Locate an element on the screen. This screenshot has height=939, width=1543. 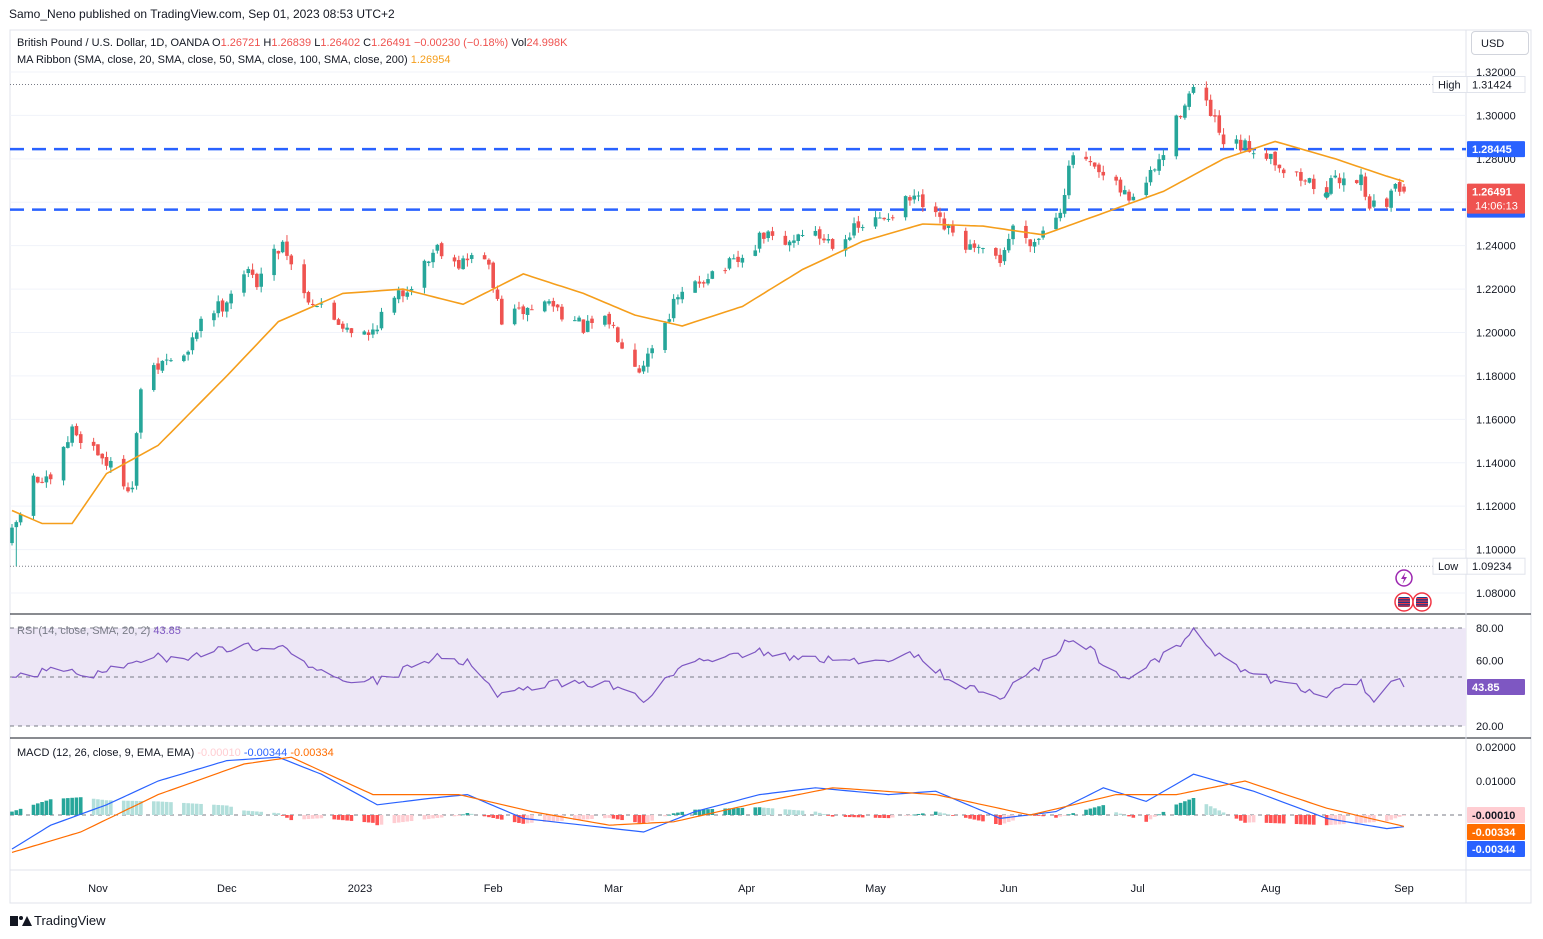
time-tick-label: Sep is located at coordinates (1404, 889).